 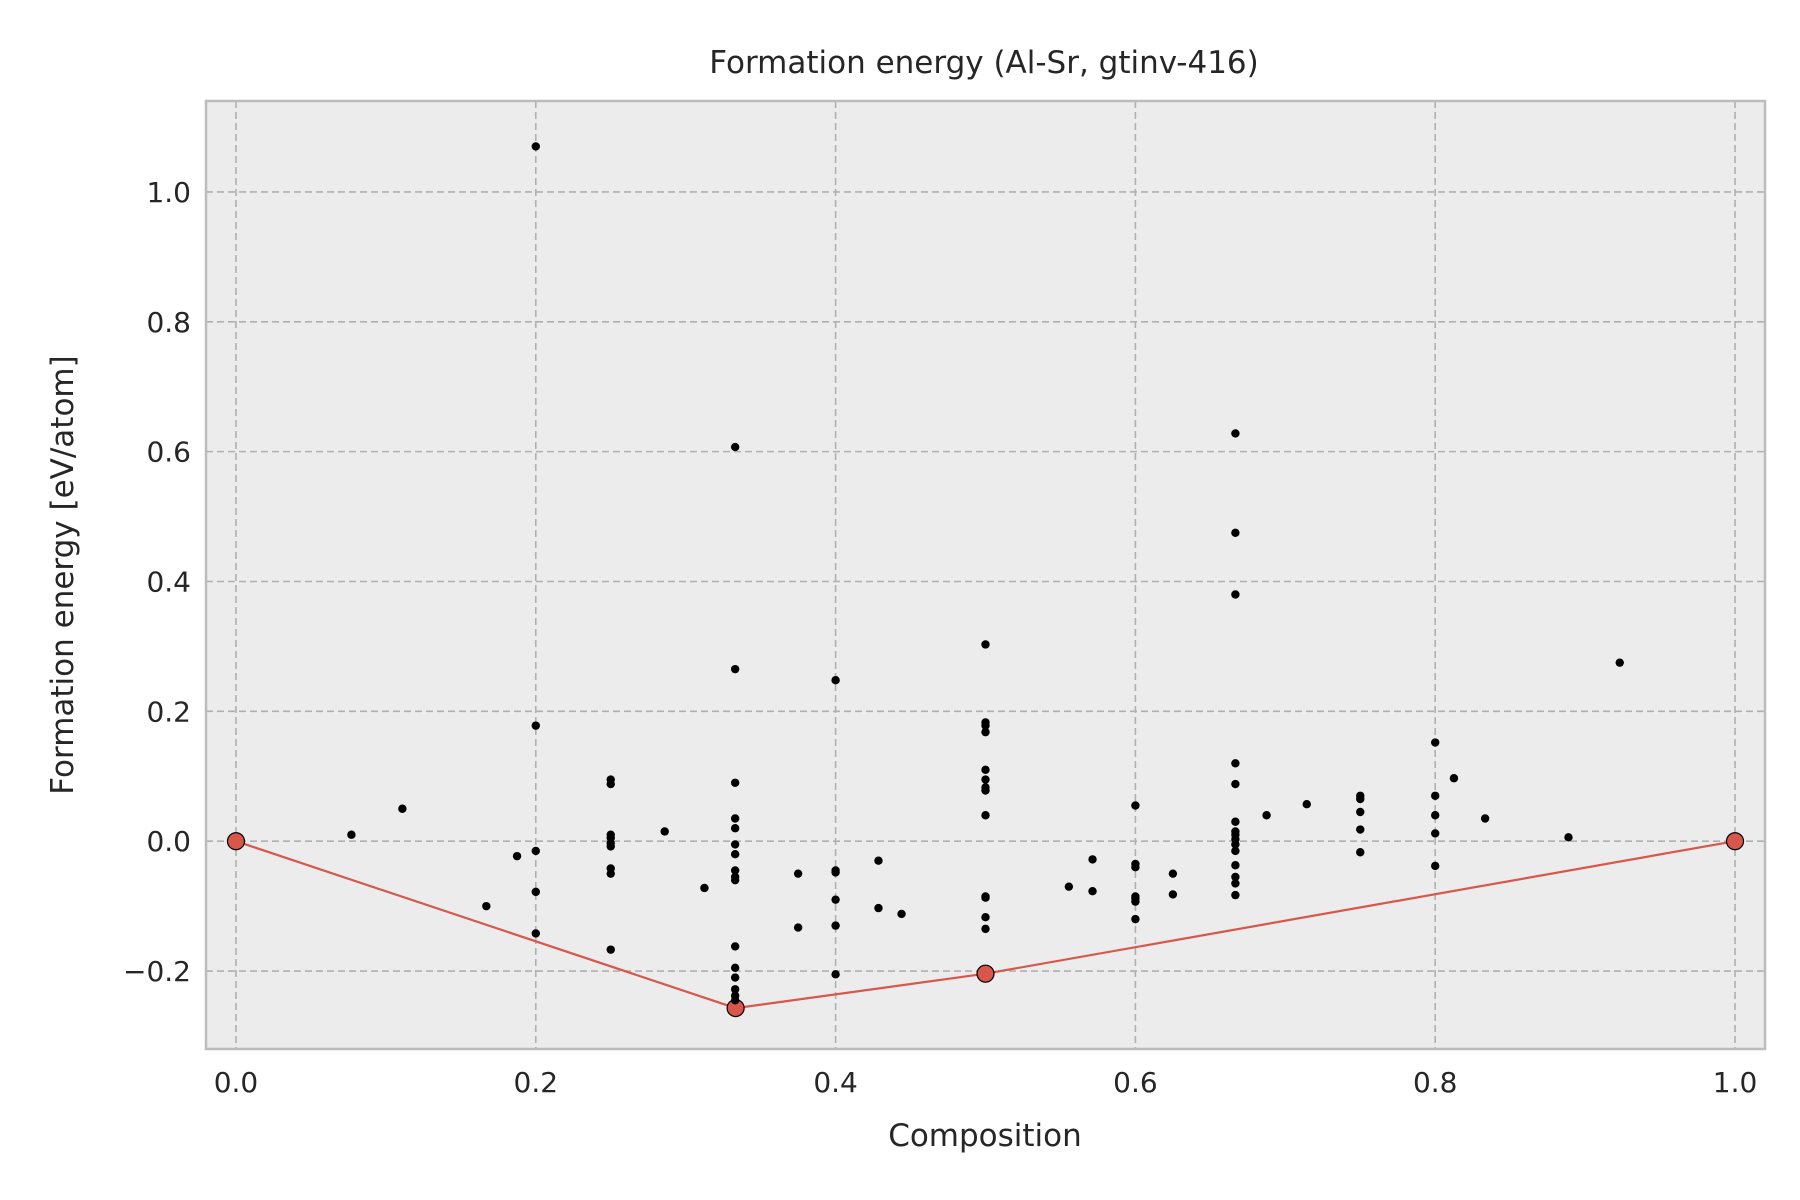 What do you see at coordinates (157, 971) in the screenshot?
I see `y-tick-label: −0.2` at bounding box center [157, 971].